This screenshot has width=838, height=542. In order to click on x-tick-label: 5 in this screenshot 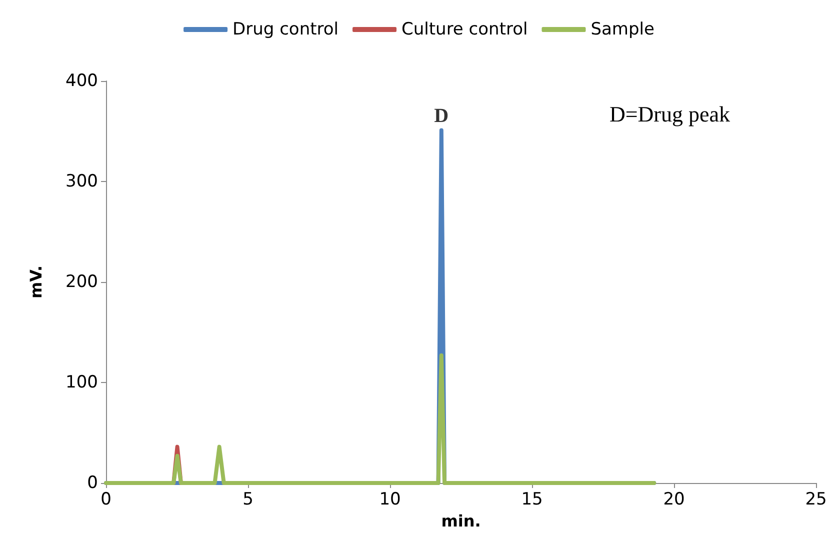, I will do `click(248, 500)`.